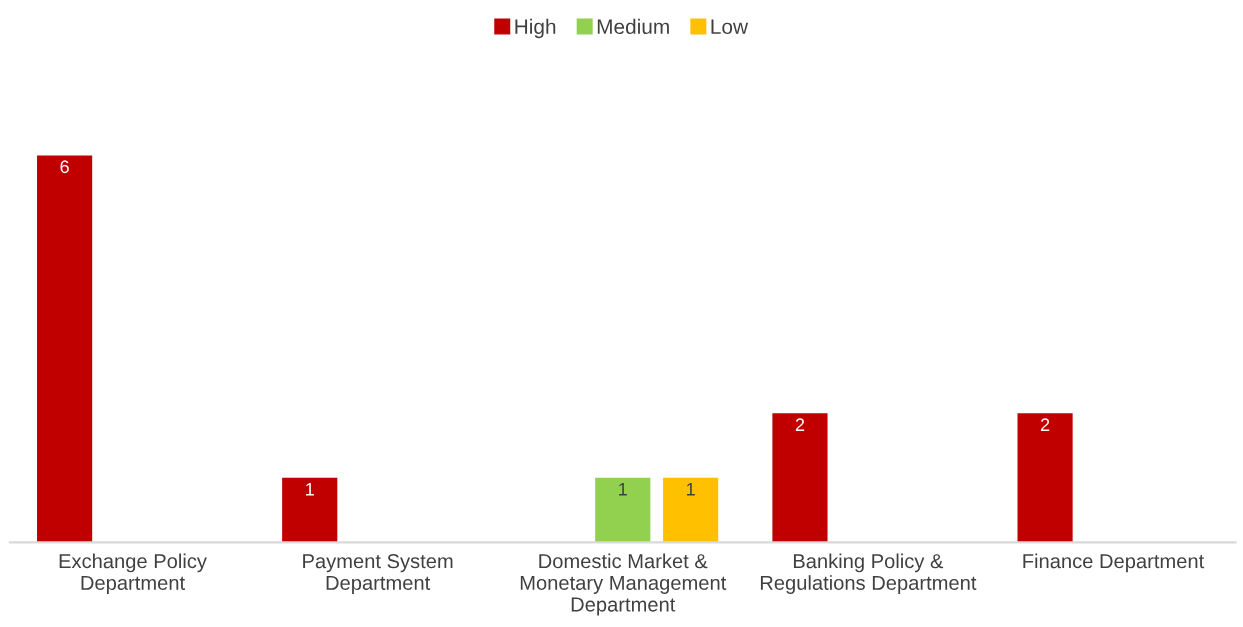 This screenshot has height=627, width=1243. I want to click on data-label: 6, so click(64, 167).